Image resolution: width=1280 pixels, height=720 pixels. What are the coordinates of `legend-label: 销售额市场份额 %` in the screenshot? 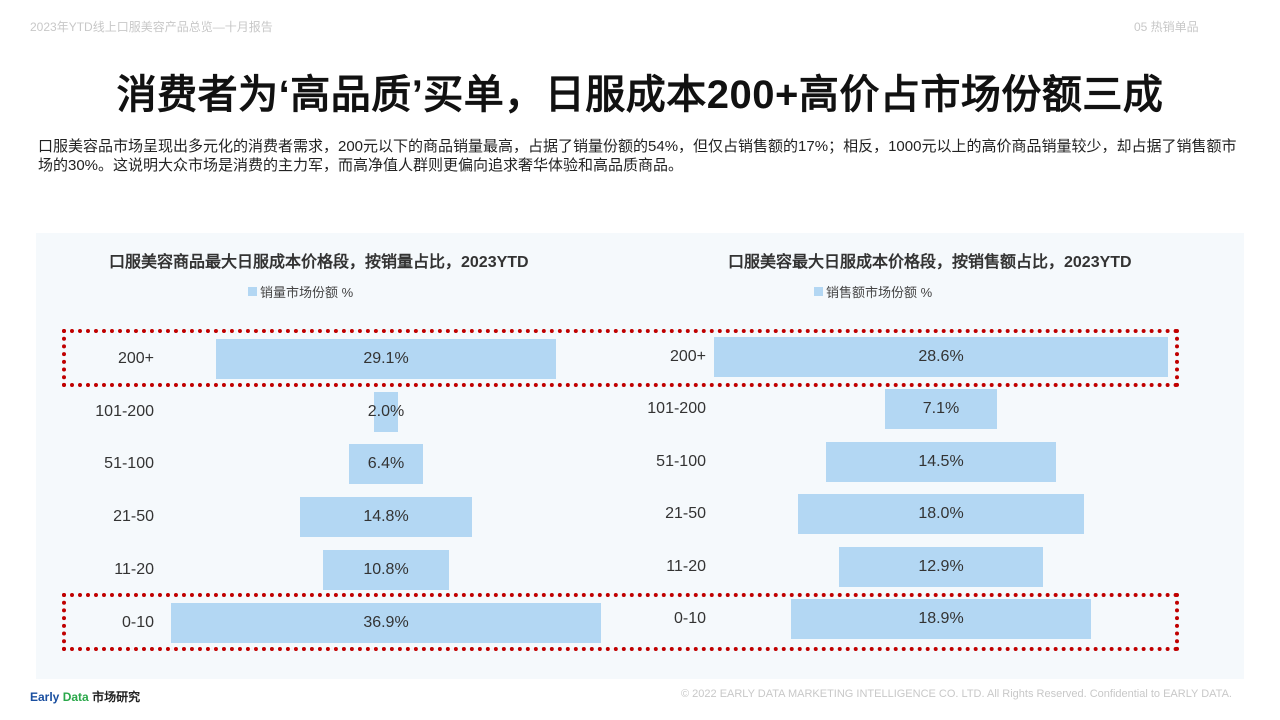 It's located at (879, 292).